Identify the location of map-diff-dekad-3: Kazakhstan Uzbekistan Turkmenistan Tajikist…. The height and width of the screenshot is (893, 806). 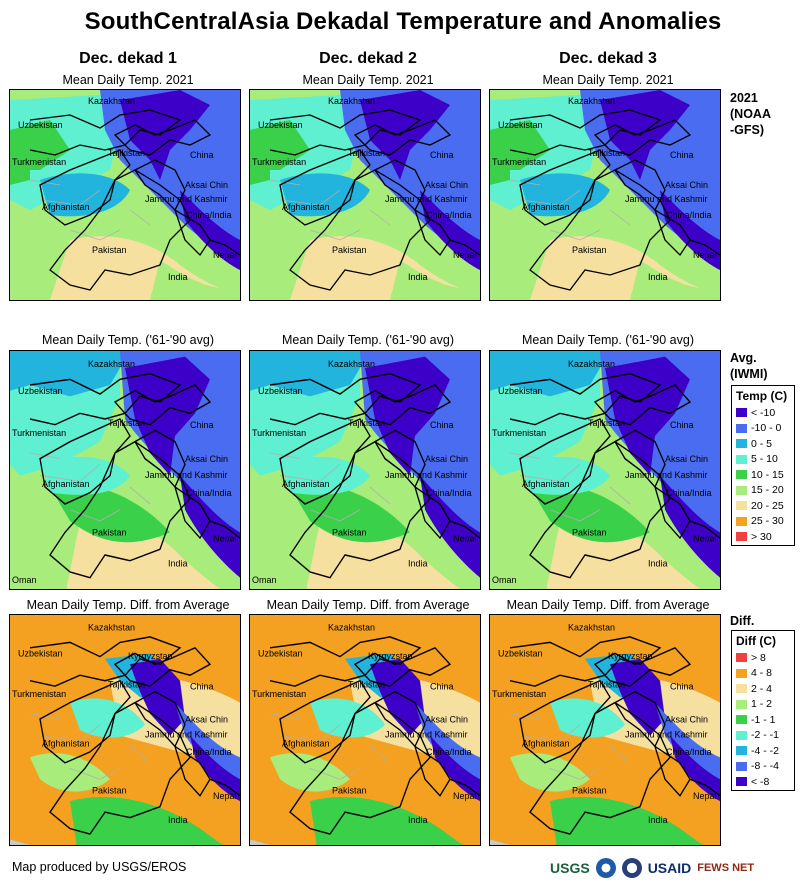
(605, 730).